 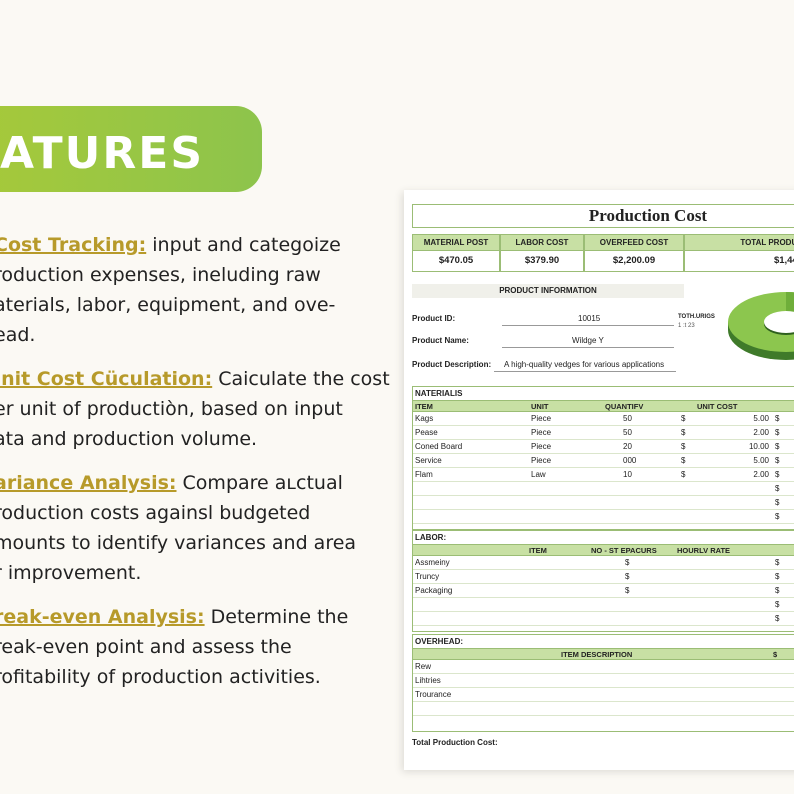 I want to click on labor-item: Packaging, so click(x=434, y=590).